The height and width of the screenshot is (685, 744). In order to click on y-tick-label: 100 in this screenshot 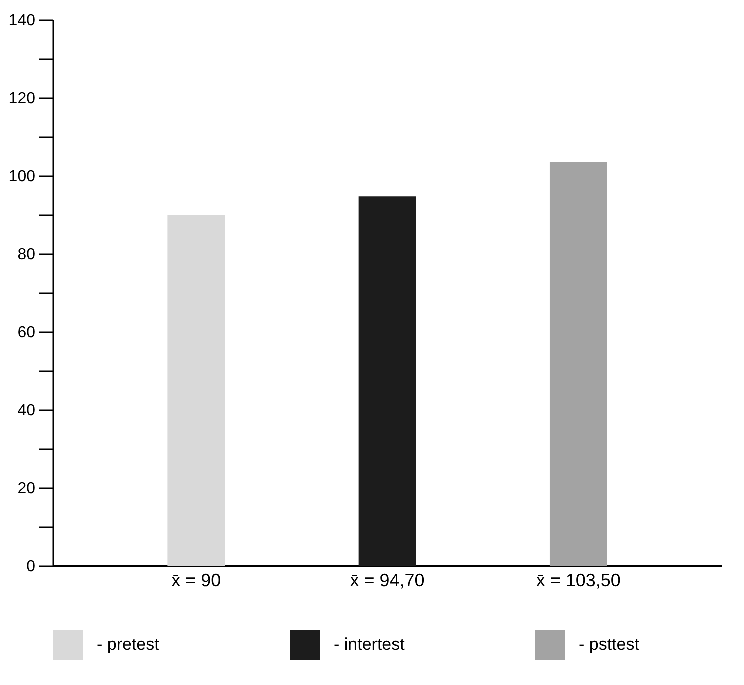, I will do `click(22, 177)`.